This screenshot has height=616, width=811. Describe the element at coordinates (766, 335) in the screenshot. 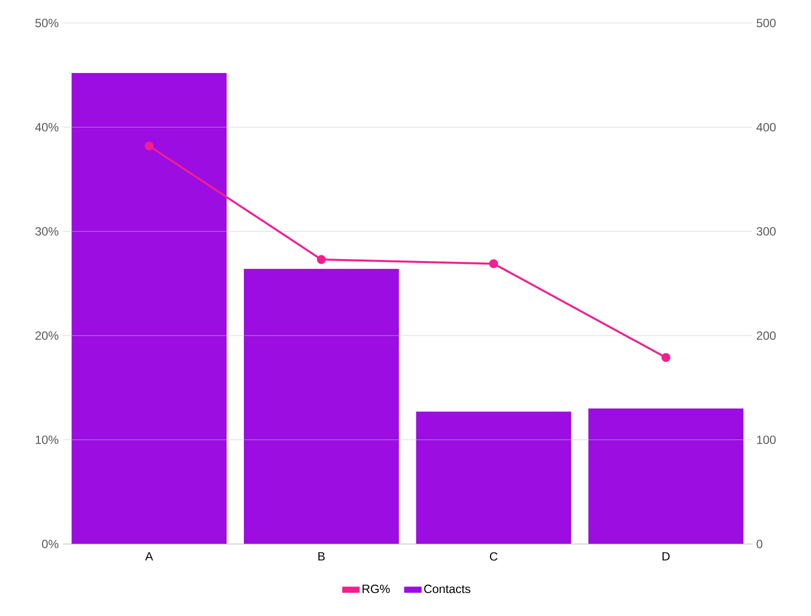

I see `y2-tick-label: 200` at that location.